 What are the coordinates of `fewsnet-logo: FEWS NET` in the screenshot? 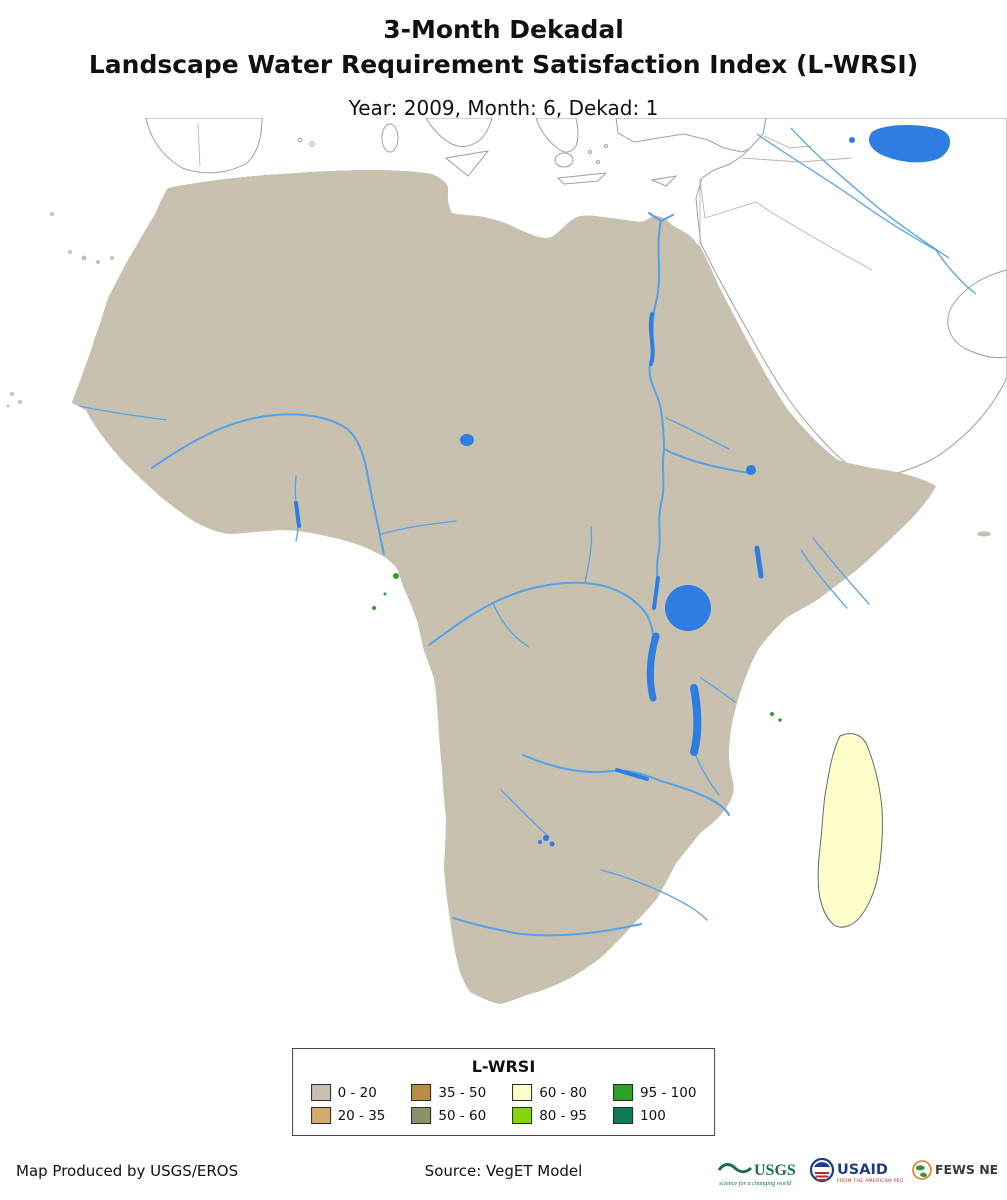 It's located at (954, 1170).